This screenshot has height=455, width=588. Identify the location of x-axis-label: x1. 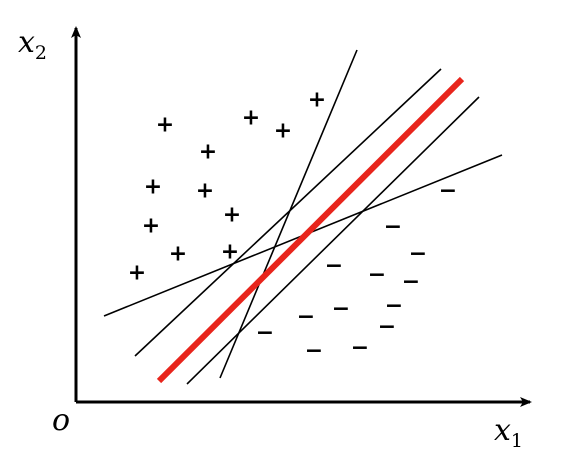
(508, 432).